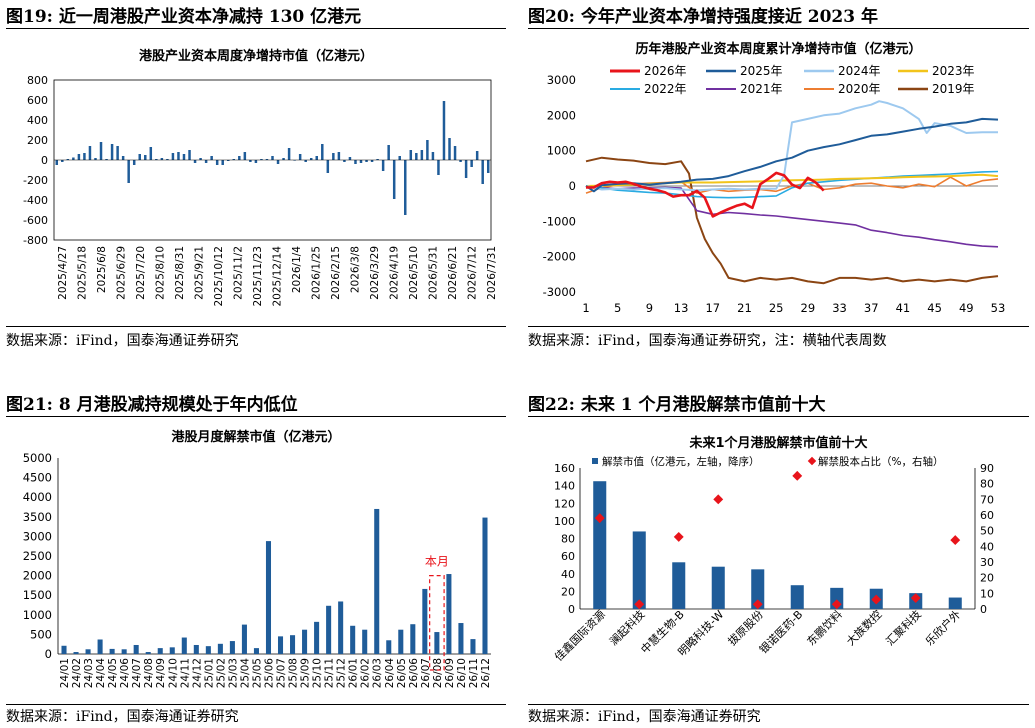 This screenshot has height=728, width=1035. What do you see at coordinates (859, 71) in the screenshot?
I see `legend-label: 2024年` at bounding box center [859, 71].